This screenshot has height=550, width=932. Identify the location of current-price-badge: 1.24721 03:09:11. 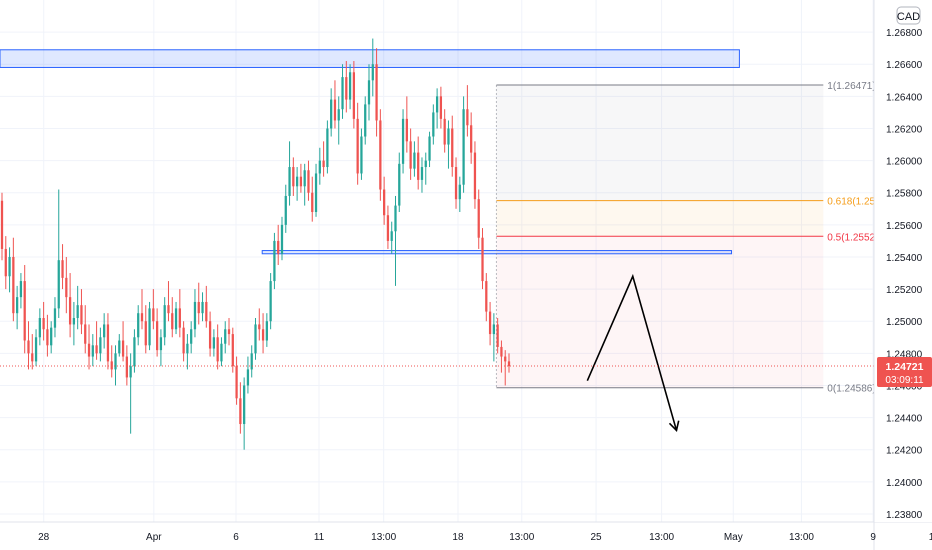
(904, 372).